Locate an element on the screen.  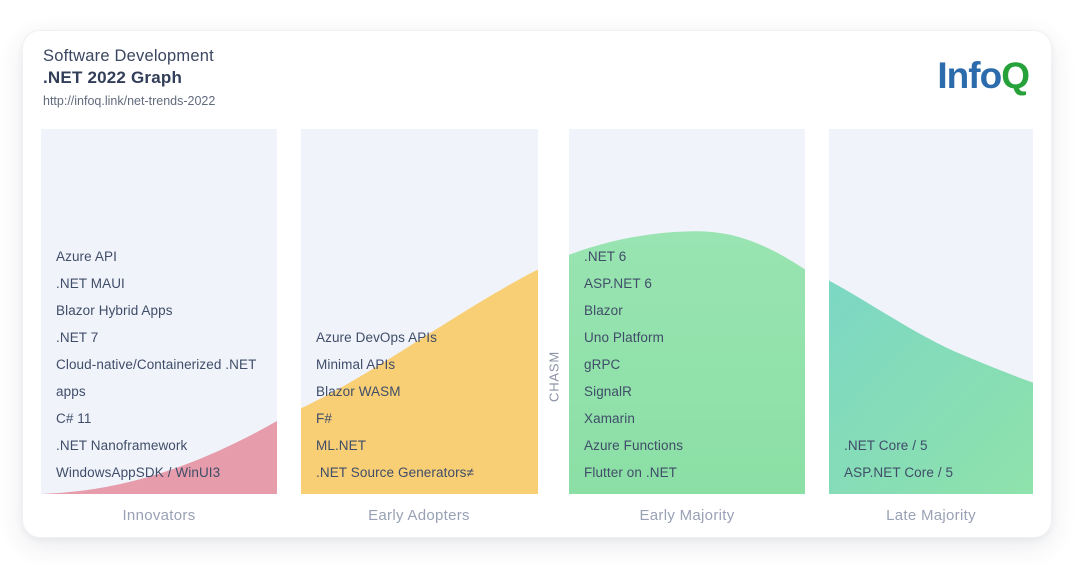
header-category: Software Development is located at coordinates (128, 56).